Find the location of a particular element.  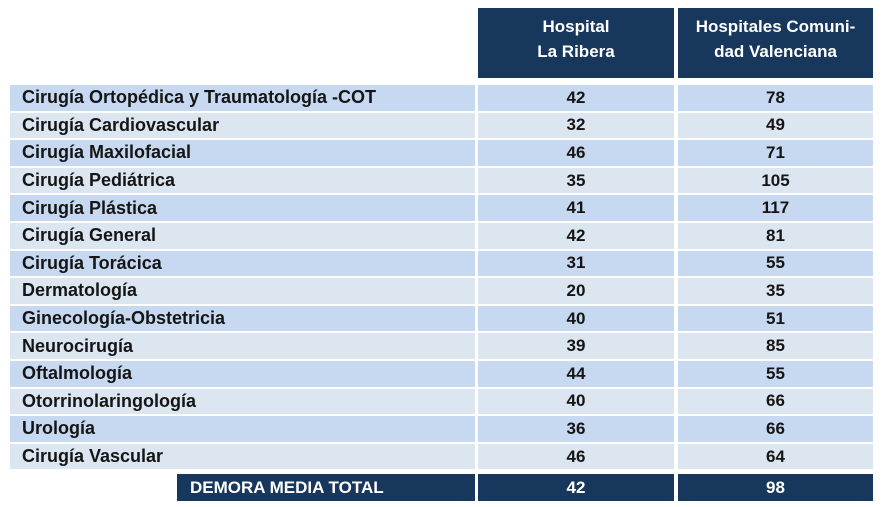

row-label: Neurocirugía is located at coordinates (242, 346).